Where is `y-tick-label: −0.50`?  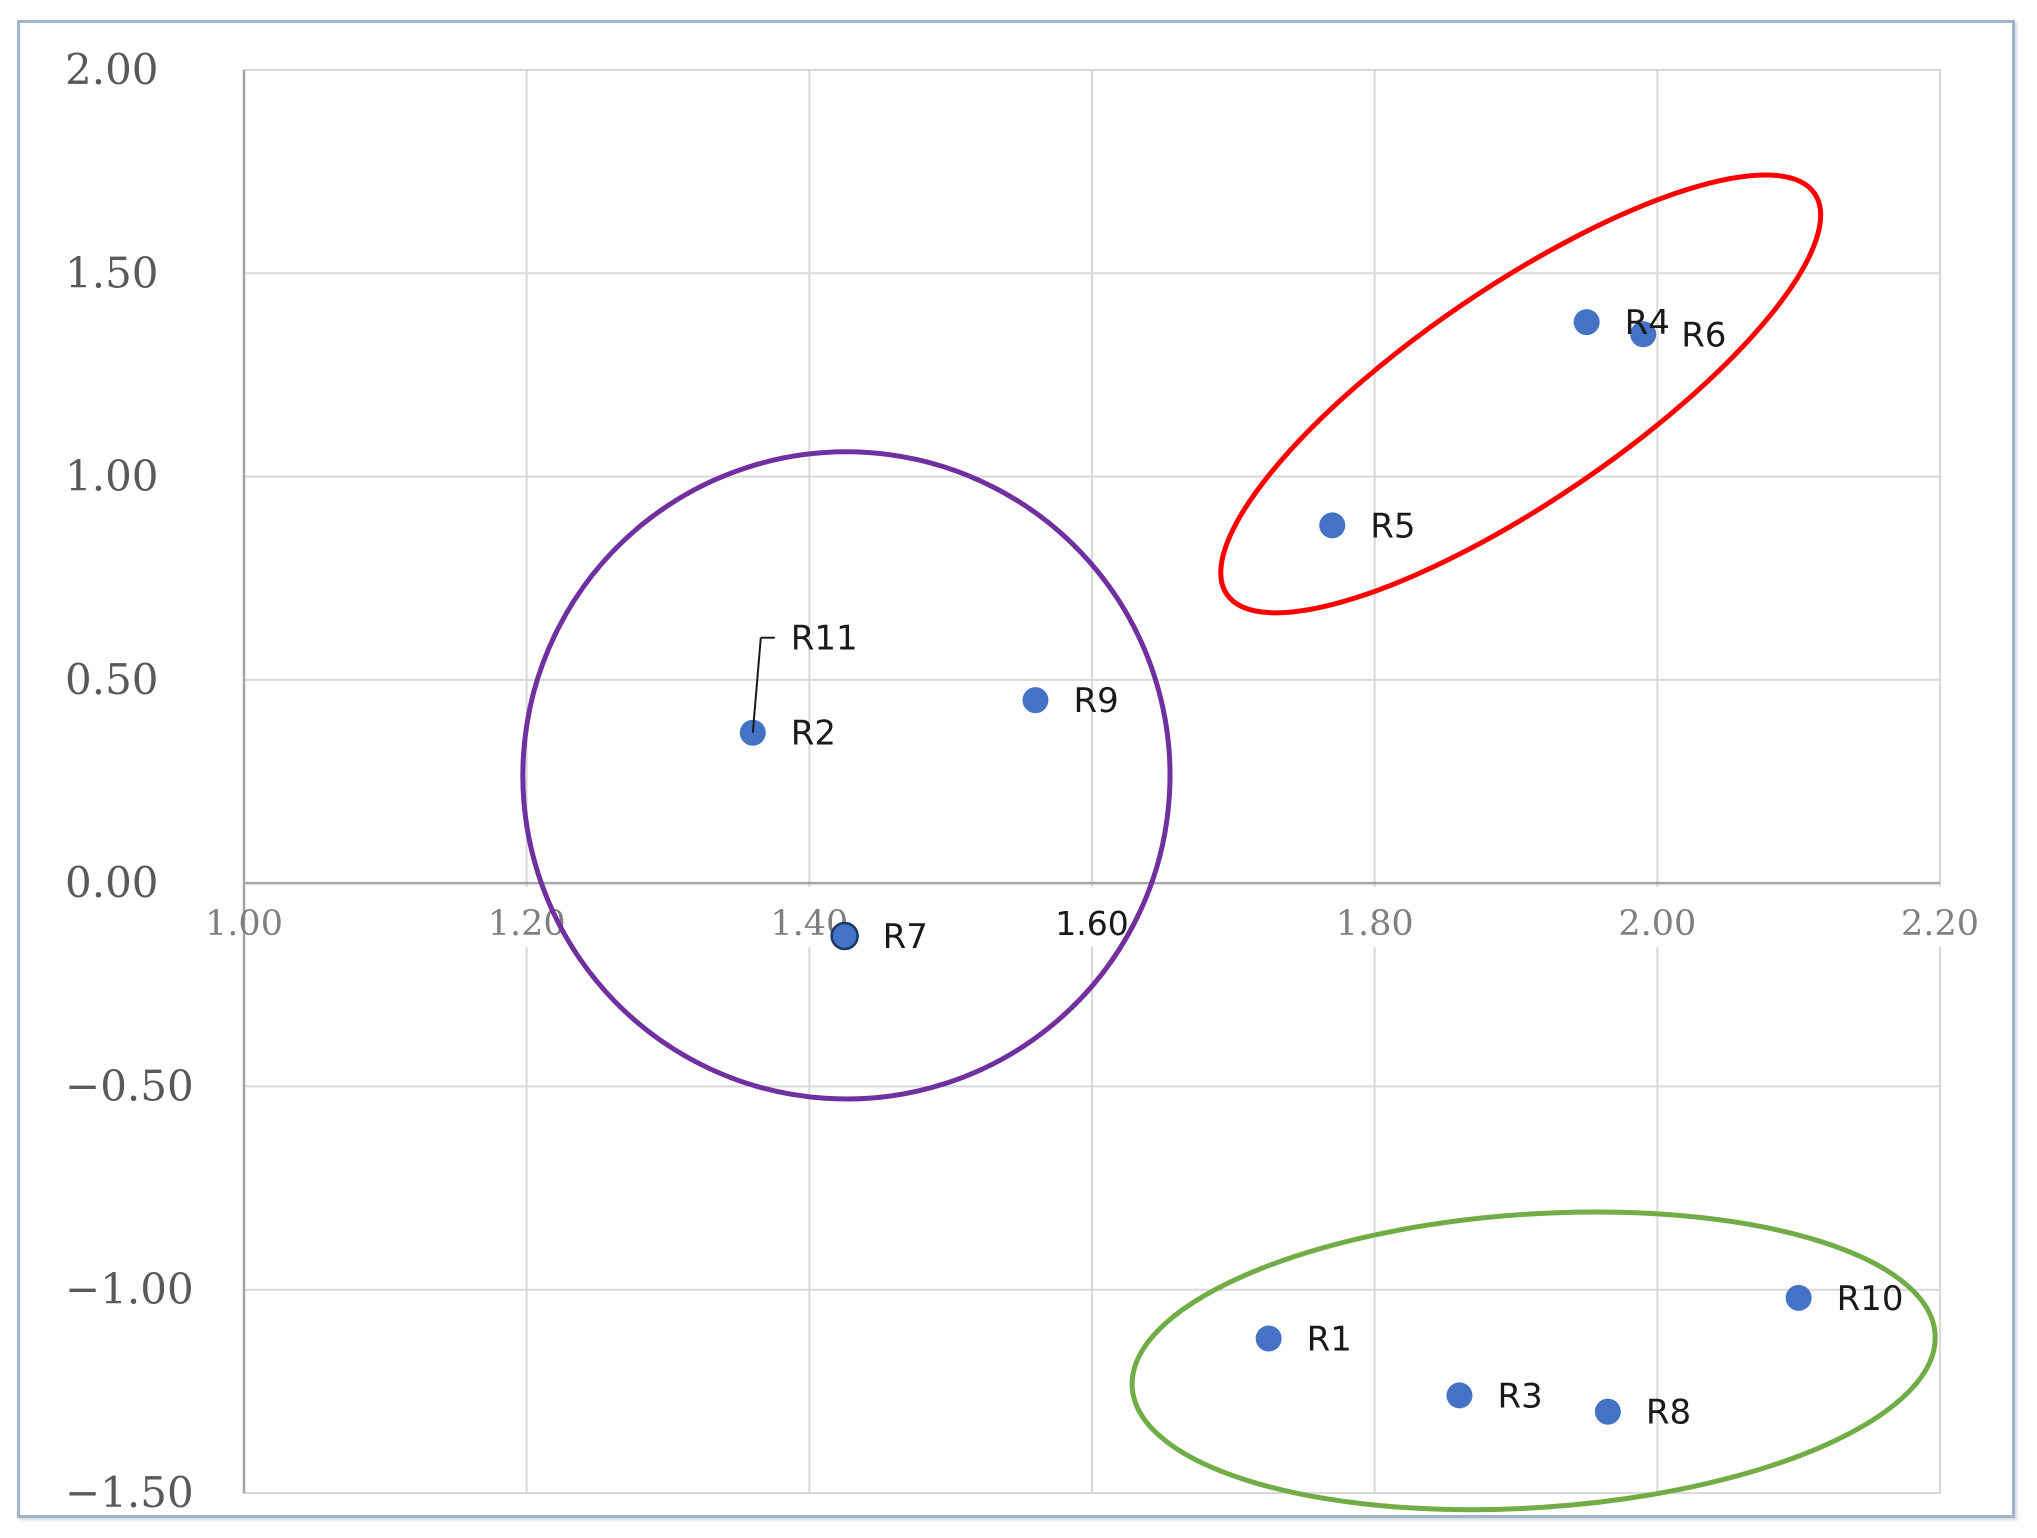
y-tick-label: −0.50 is located at coordinates (129, 1085).